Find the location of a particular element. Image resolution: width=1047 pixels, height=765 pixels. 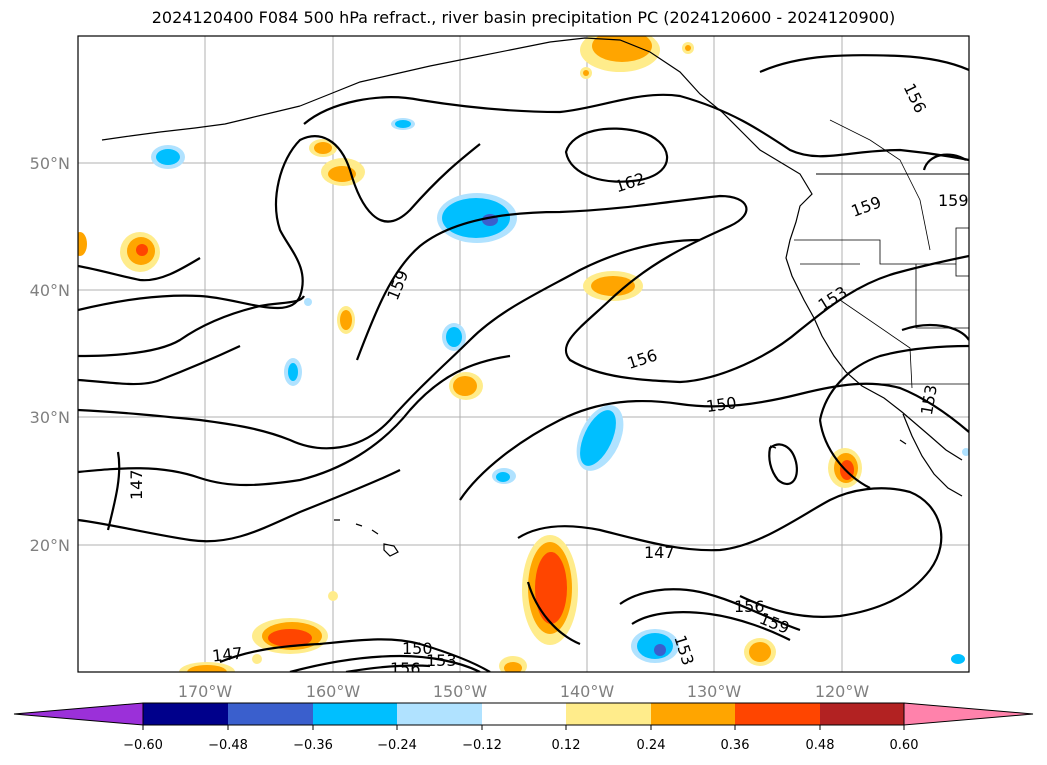

longitude-labels: 170°W 160°W 150°W 140°W 130°W 120°W is located at coordinates (524, 691).